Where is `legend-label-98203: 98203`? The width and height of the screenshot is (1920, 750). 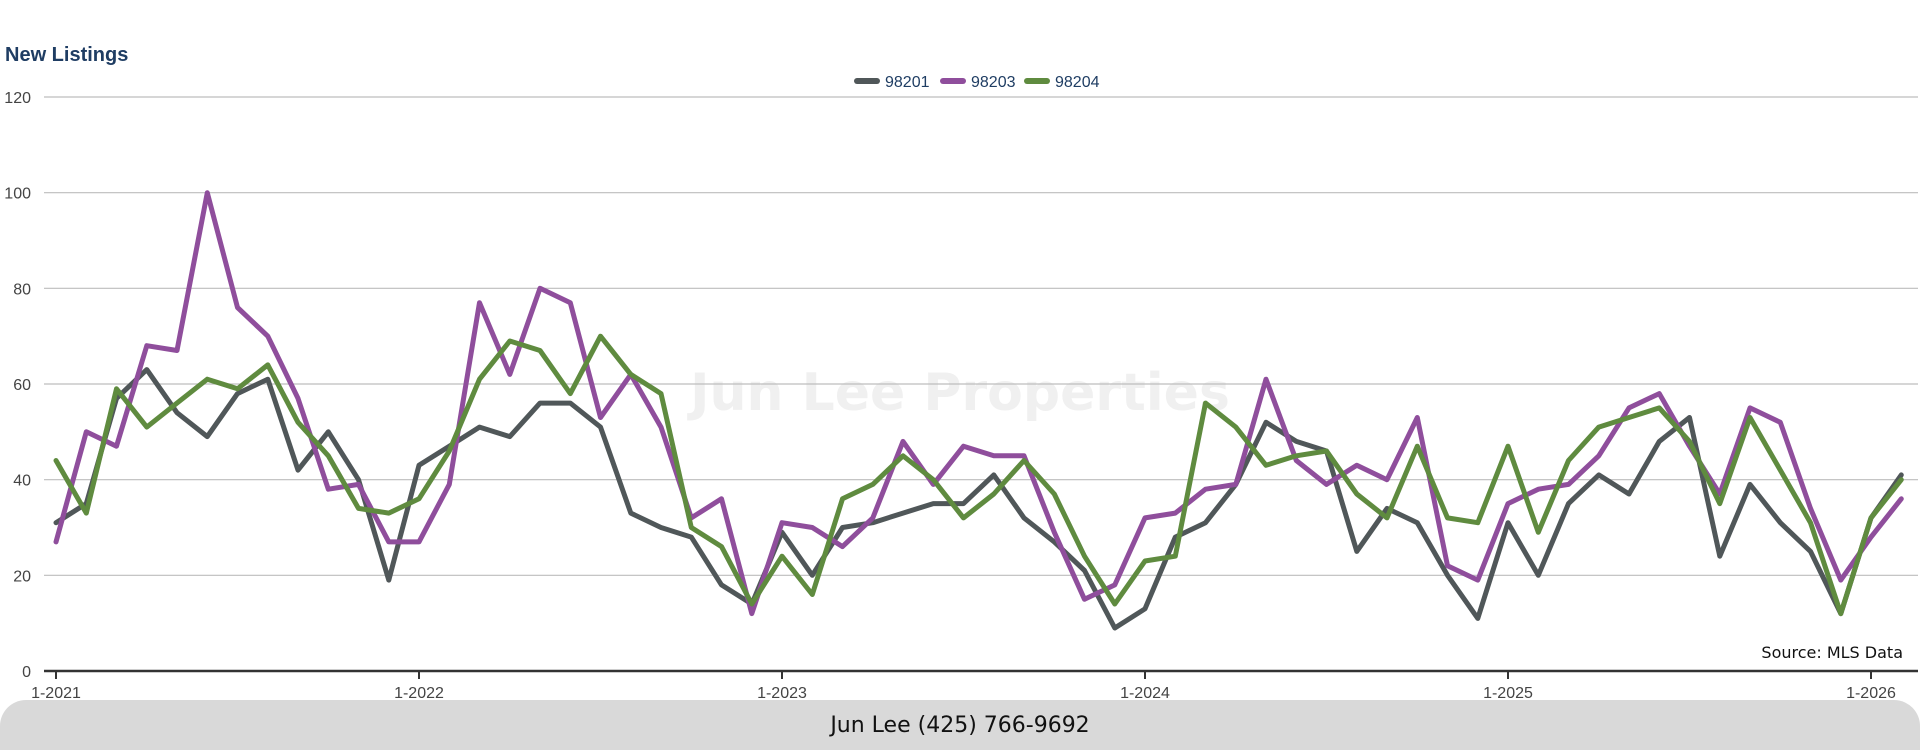 legend-label-98203: 98203 is located at coordinates (993, 82).